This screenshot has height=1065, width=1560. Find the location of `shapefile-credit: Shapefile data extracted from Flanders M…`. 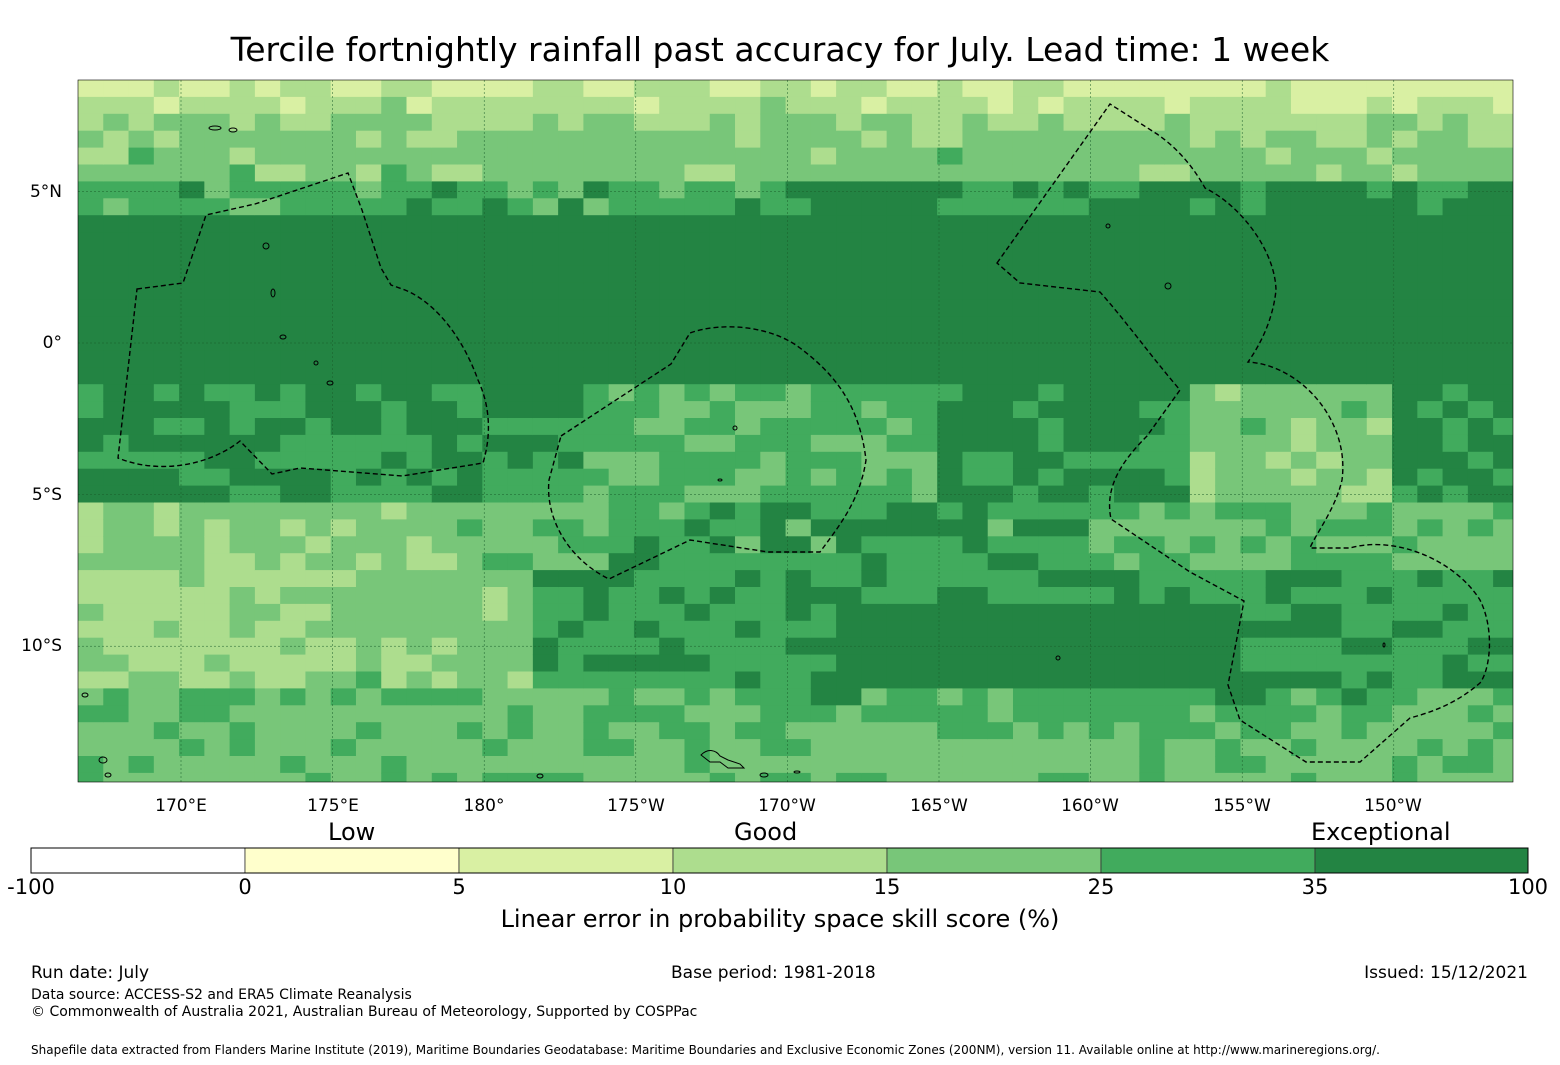

shapefile-credit: Shapefile data extracted from Flanders M… is located at coordinates (705, 1050).